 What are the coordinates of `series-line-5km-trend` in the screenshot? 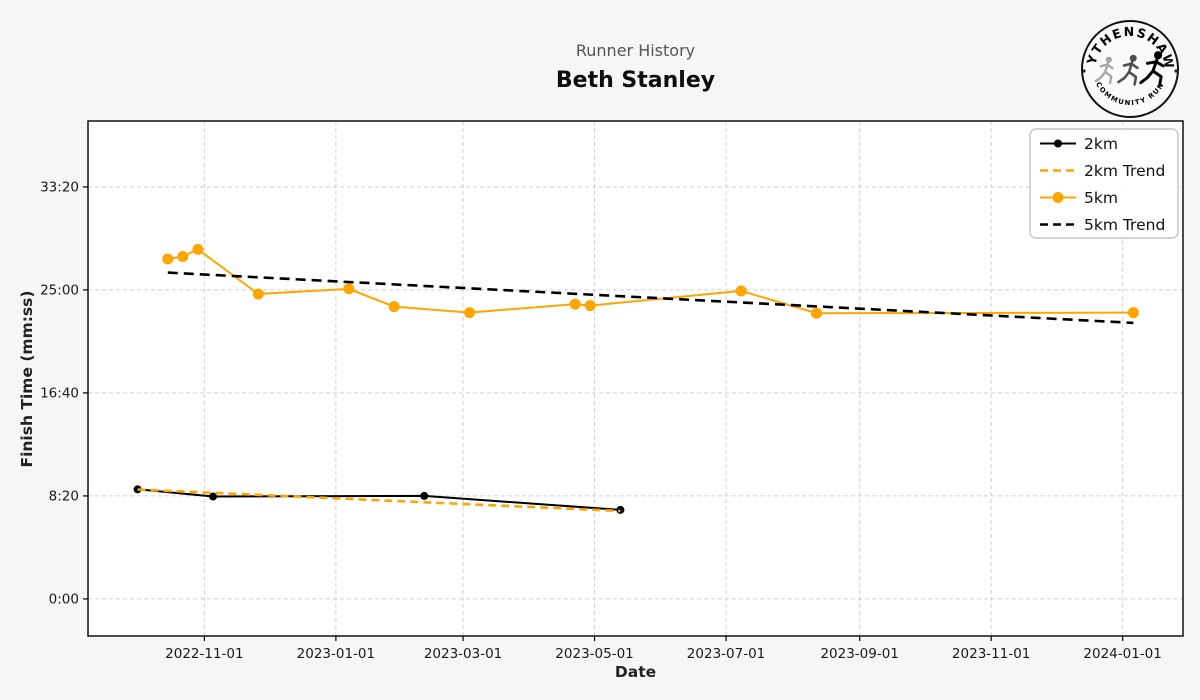 It's located at (650, 298).